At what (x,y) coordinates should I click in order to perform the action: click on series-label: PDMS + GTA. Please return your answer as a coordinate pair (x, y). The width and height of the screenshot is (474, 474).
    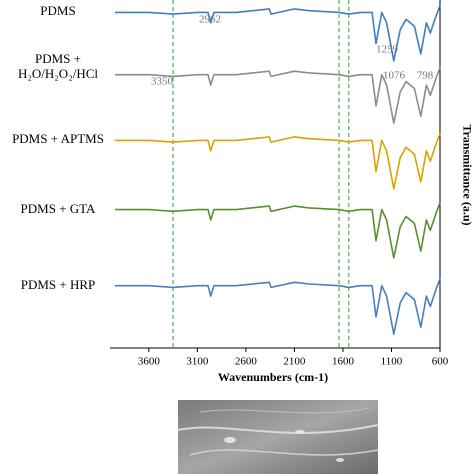
    Looking at the image, I should click on (58, 208).